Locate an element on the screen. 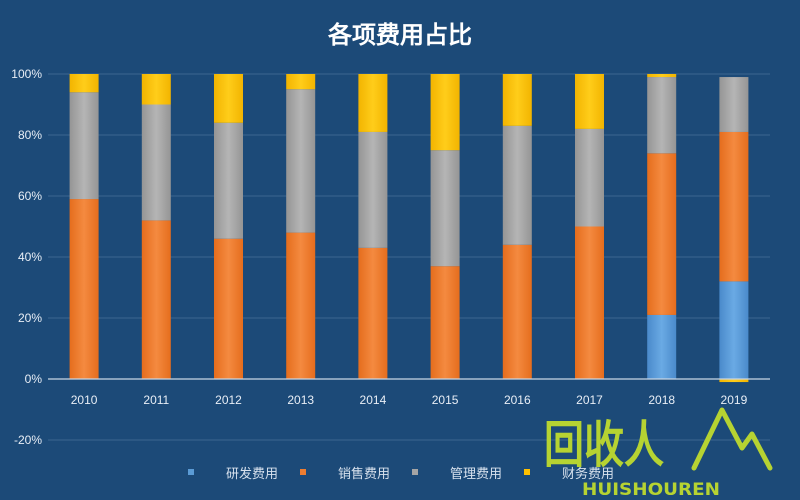 This screenshot has width=800, height=500. legend-label: 销售费用 is located at coordinates (364, 474).